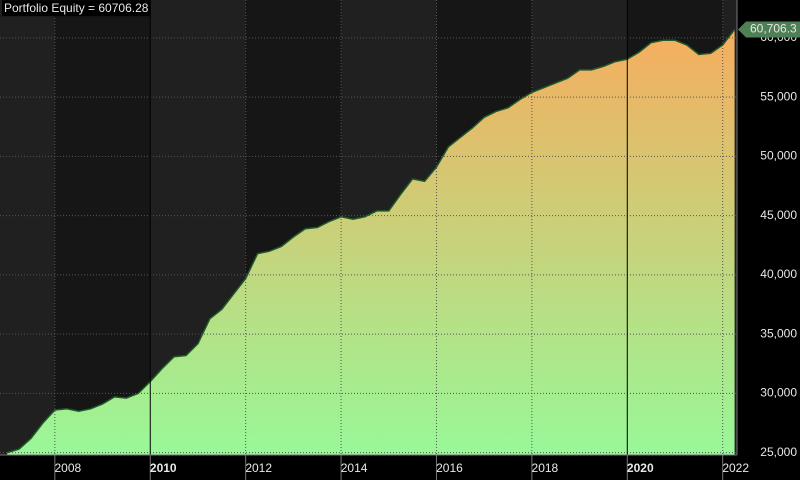  Describe the element at coordinates (778, 333) in the screenshot. I see `y-tick-label: 35,000` at that location.